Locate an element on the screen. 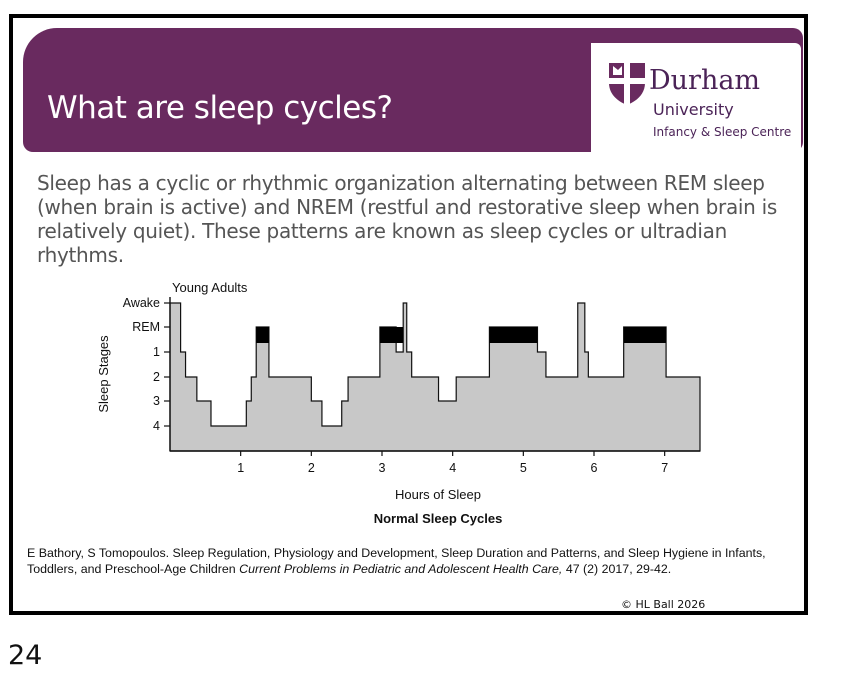 The width and height of the screenshot is (842, 690). y-axis-label: Sleep Stages is located at coordinates (103, 374).